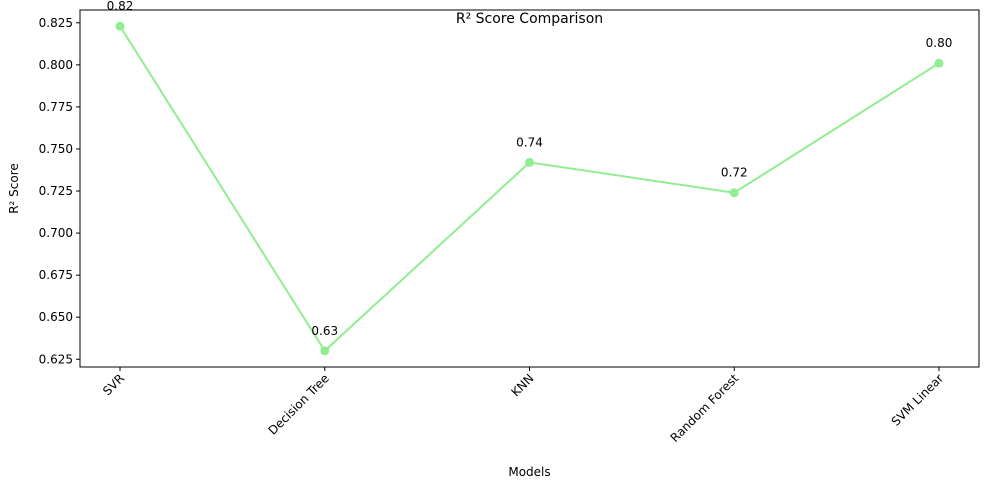  I want to click on x-tick-label: SVM Linear, so click(918, 400).